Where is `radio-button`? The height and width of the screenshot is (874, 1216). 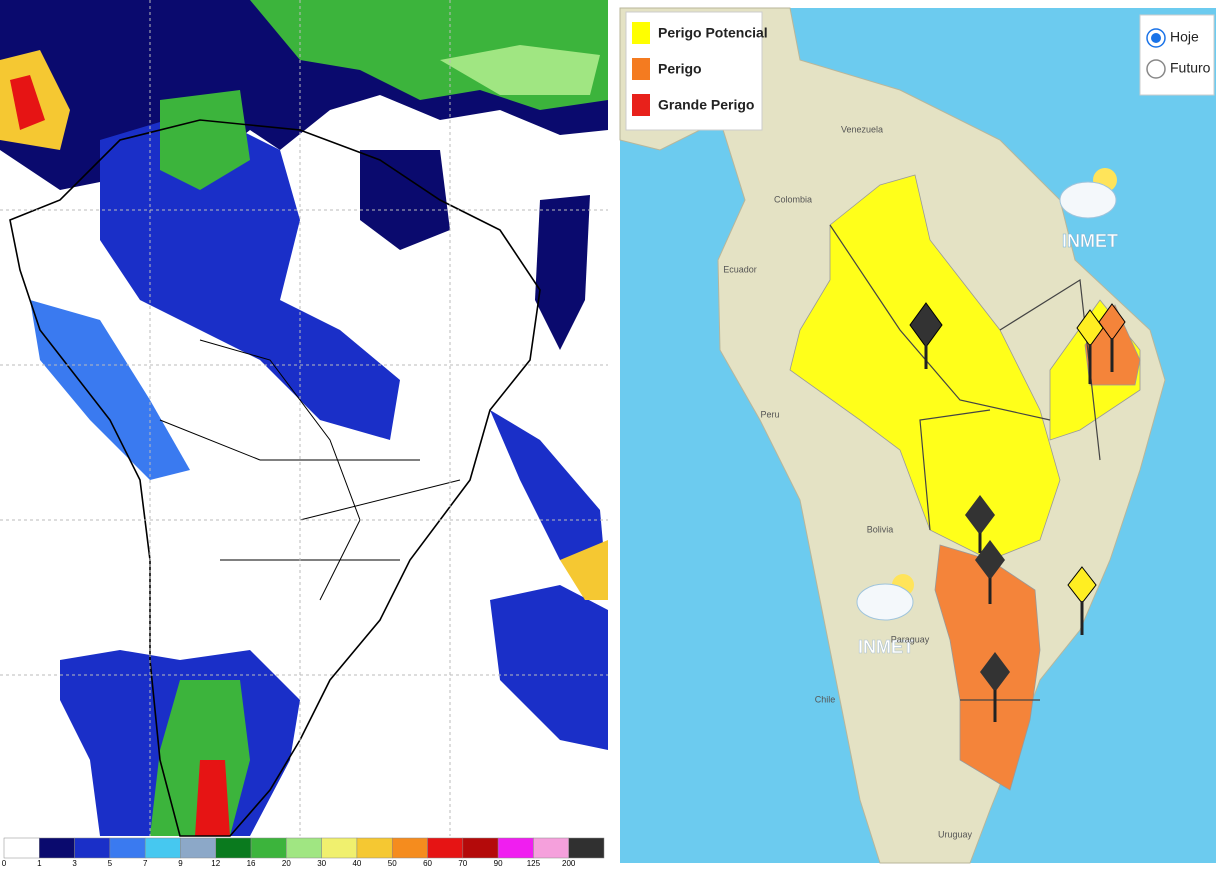 radio-button is located at coordinates (1156, 69).